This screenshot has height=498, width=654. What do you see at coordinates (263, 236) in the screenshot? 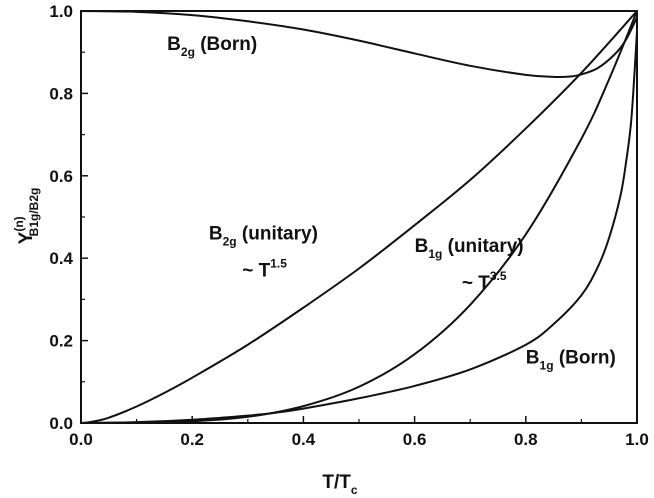
I see `curve-annotation: B2g (unitary)` at bounding box center [263, 236].